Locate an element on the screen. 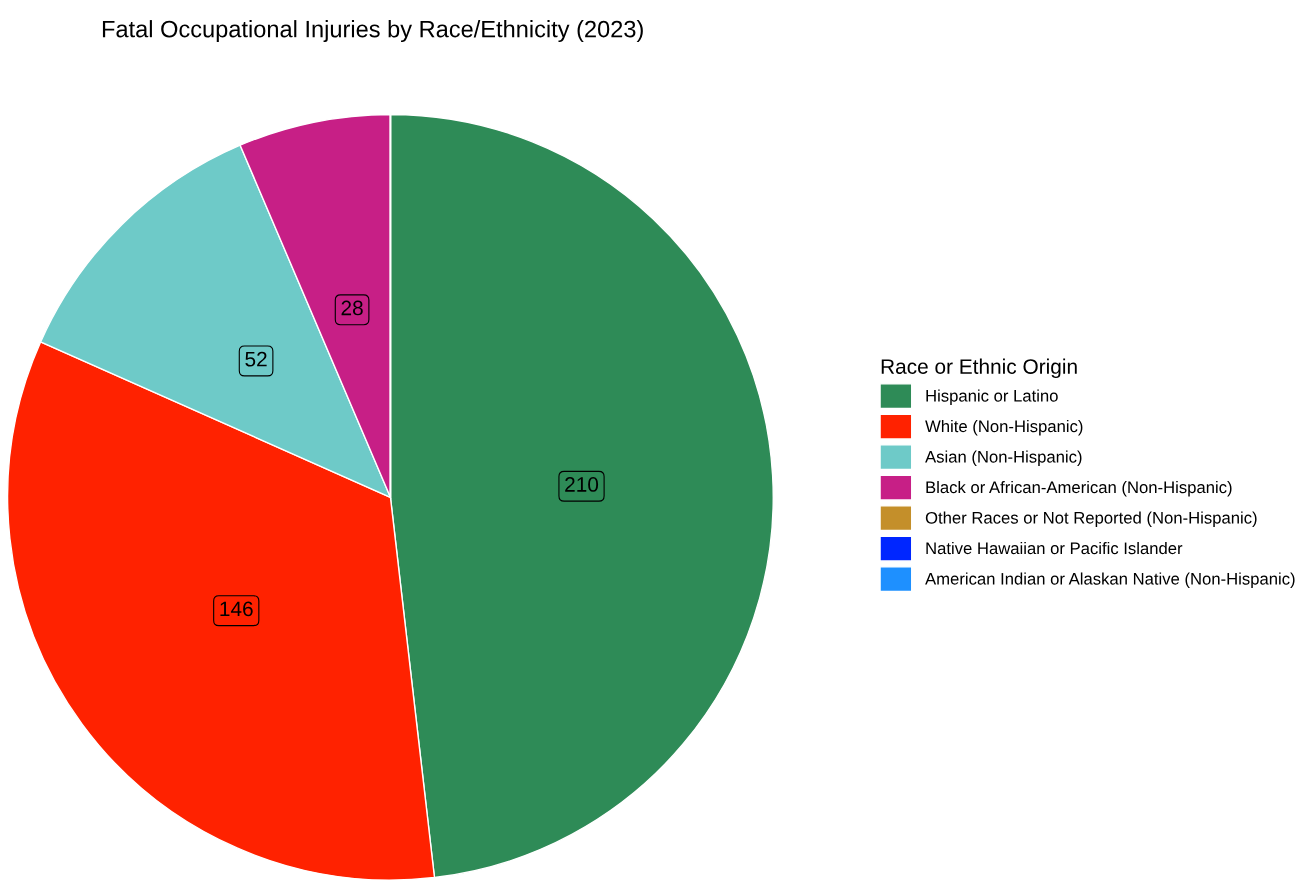  data-label: 28 is located at coordinates (352, 308).